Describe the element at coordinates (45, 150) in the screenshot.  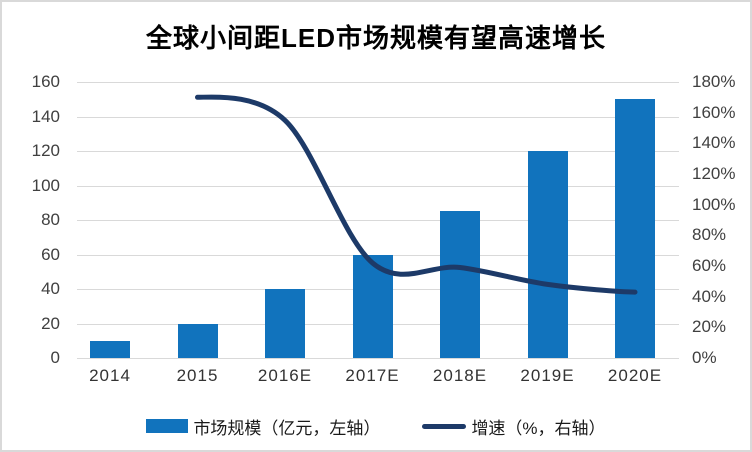
I see `left-axis-tick-label: 120` at that location.